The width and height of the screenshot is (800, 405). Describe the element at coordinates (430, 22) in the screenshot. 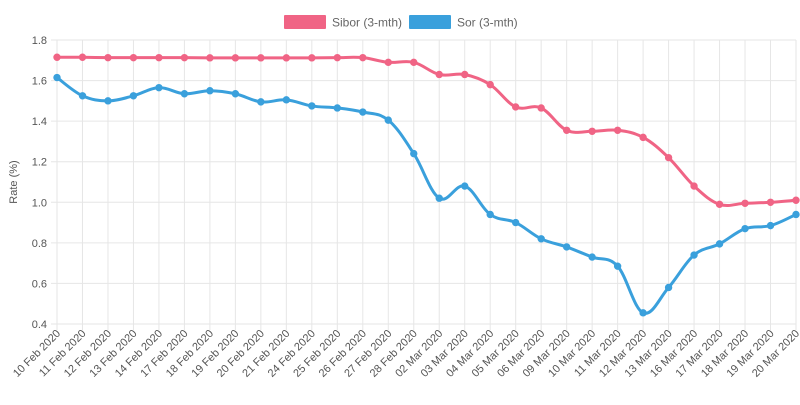

I see `legend-swatch-sor` at that location.